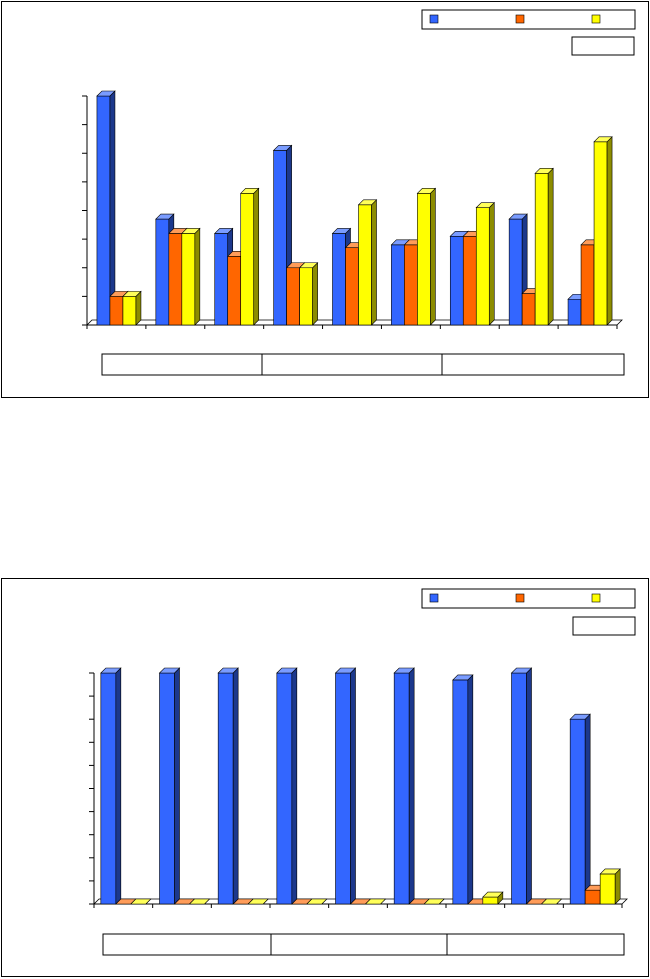 Image resolution: width=650 pixels, height=979 pixels. What do you see at coordinates (603, 46) in the screenshot?
I see `chart1-note-box` at bounding box center [603, 46].